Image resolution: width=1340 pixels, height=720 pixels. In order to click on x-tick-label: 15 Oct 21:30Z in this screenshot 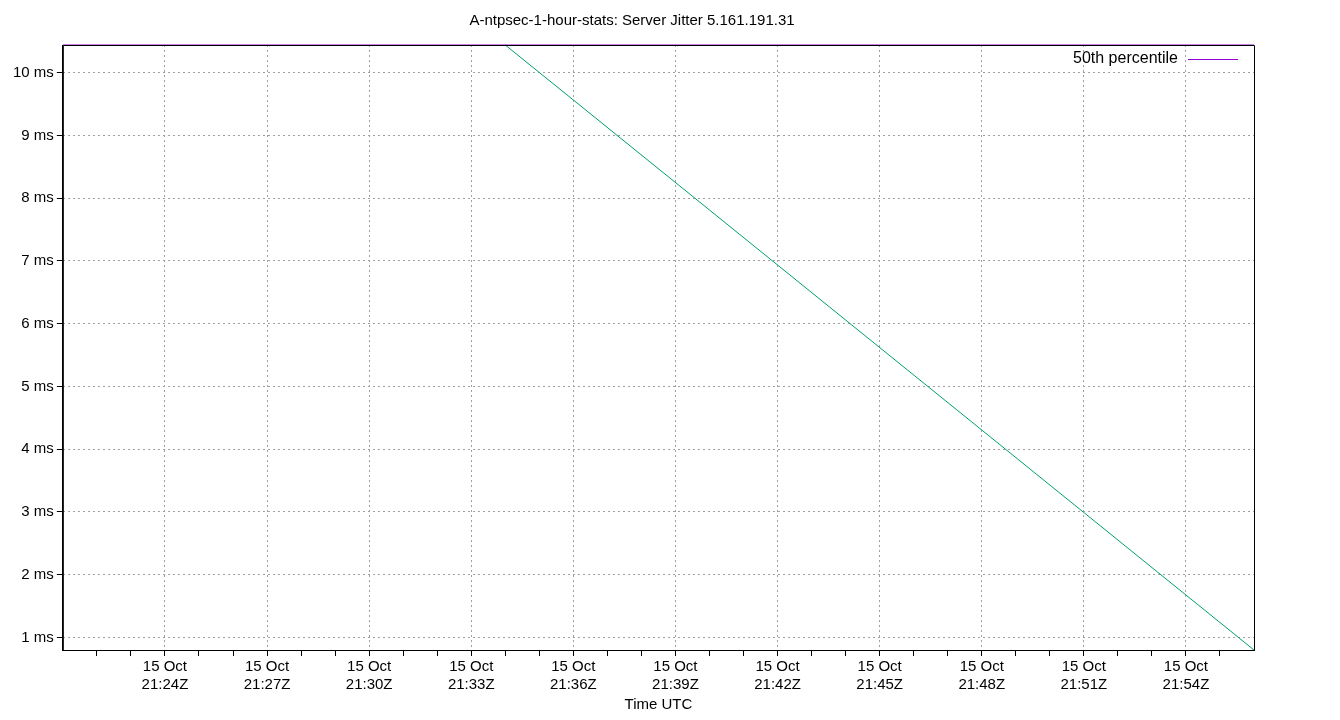, I will do `click(369, 675)`.